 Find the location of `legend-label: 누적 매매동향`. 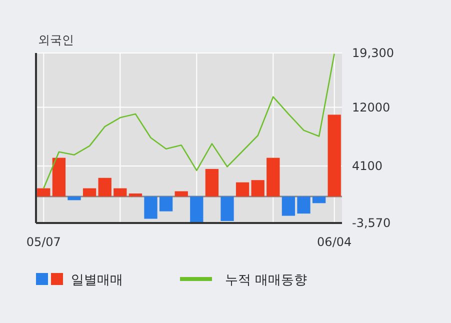

legend-label: 누적 매매동향 is located at coordinates (266, 280).